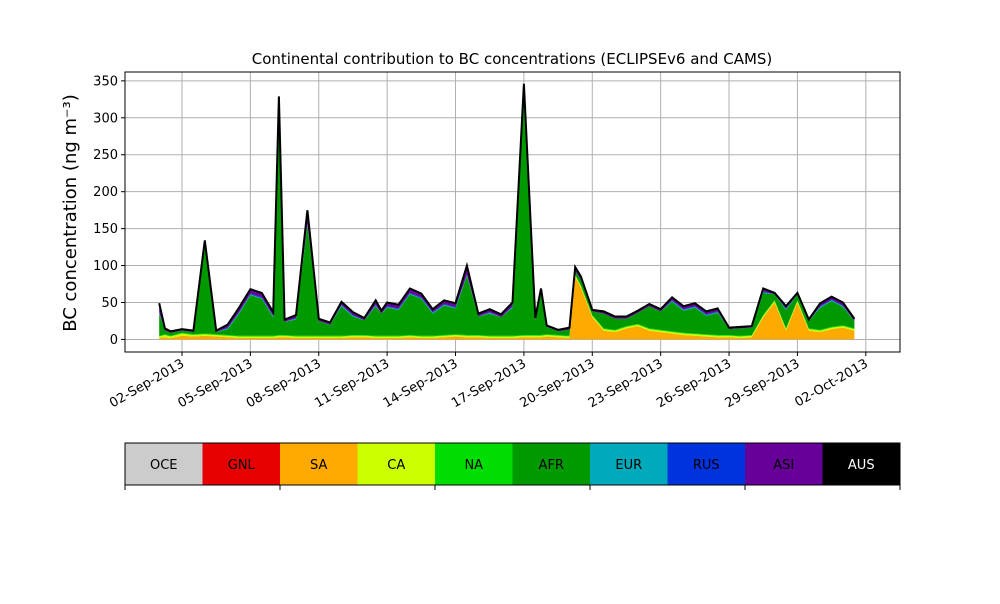 The image size is (1000, 604). I want to click on area-series-sa, so click(507, 308).